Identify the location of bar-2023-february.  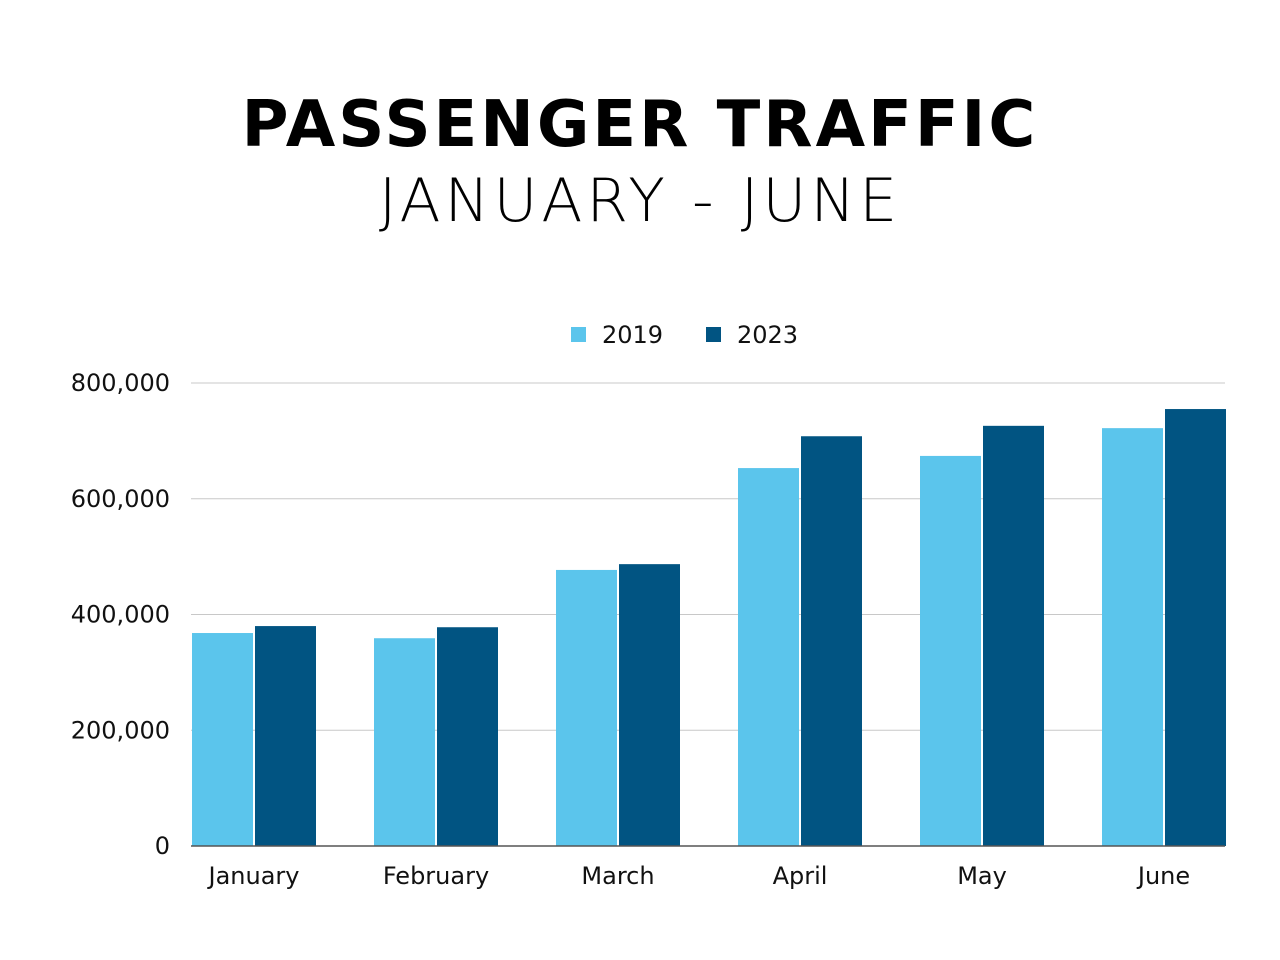
(467, 736).